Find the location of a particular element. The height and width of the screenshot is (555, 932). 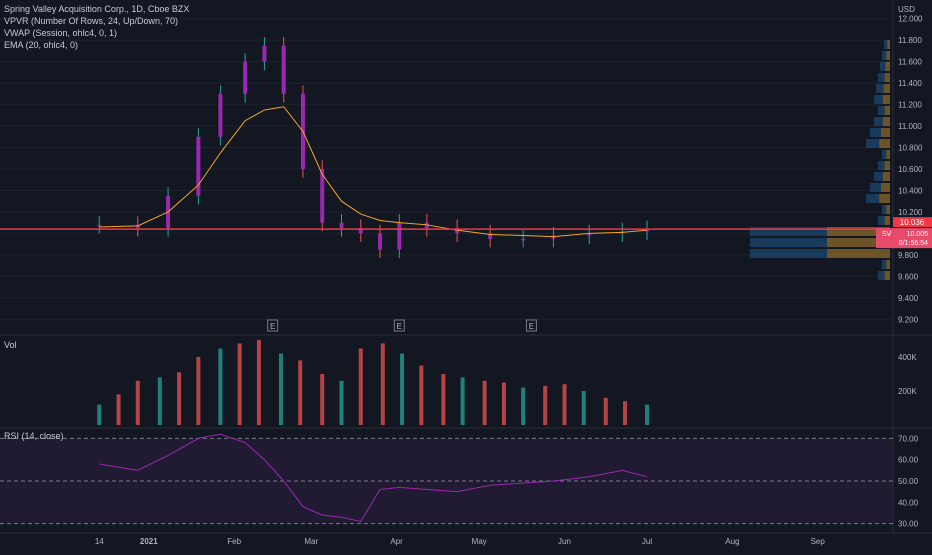

ema-line is located at coordinates (373, 172).